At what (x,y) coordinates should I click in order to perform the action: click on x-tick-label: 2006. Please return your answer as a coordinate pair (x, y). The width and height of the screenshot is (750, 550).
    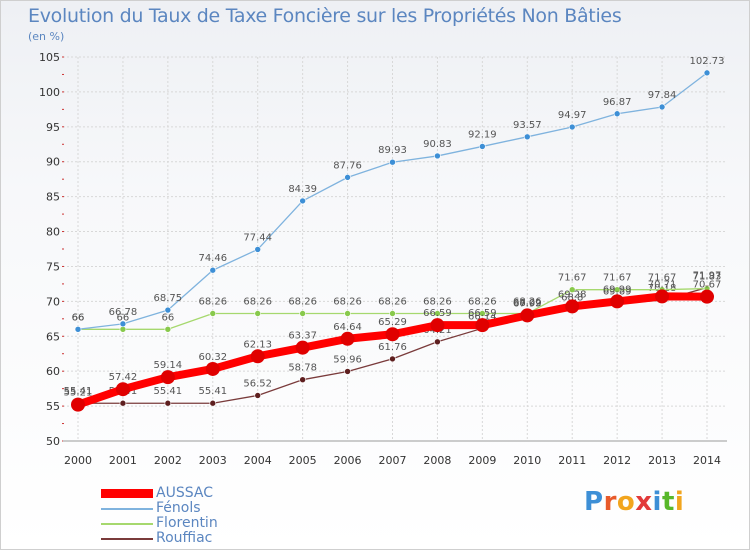
    Looking at the image, I should click on (348, 460).